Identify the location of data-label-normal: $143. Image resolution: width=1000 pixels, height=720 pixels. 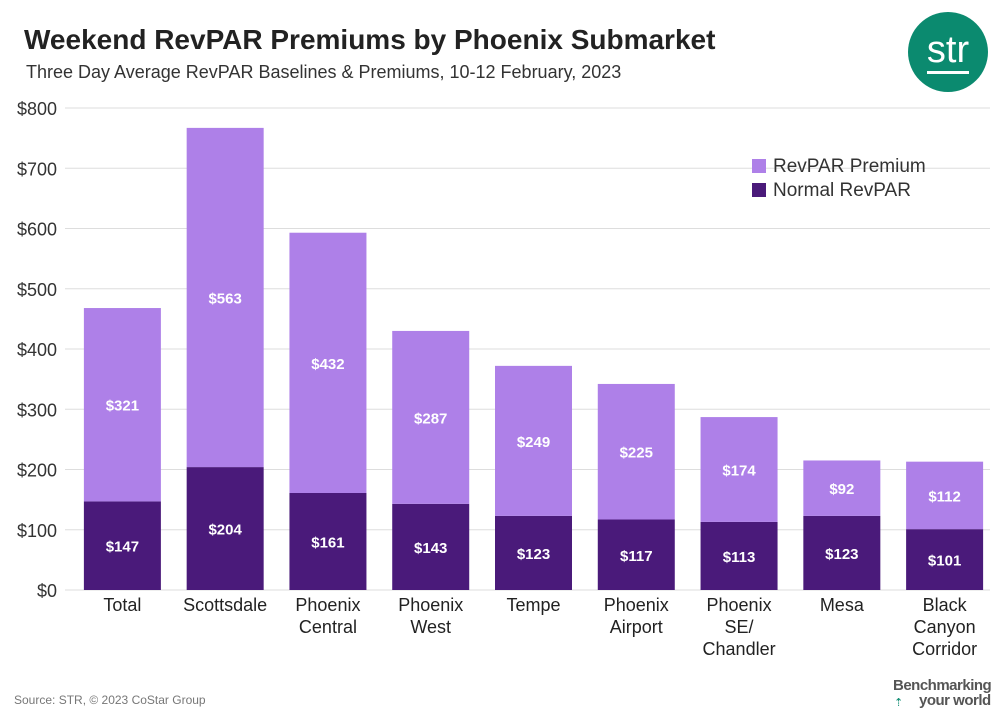
(430, 548).